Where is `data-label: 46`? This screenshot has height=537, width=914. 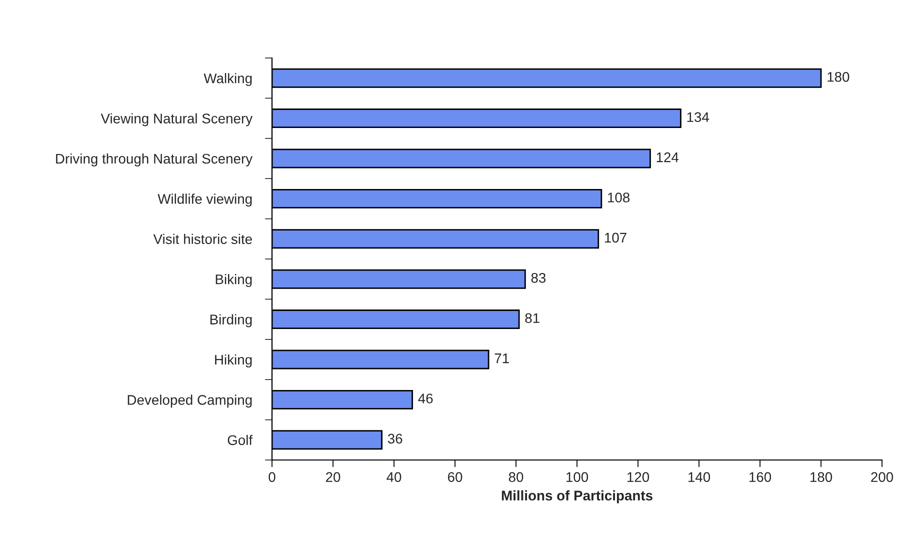 data-label: 46 is located at coordinates (425, 399).